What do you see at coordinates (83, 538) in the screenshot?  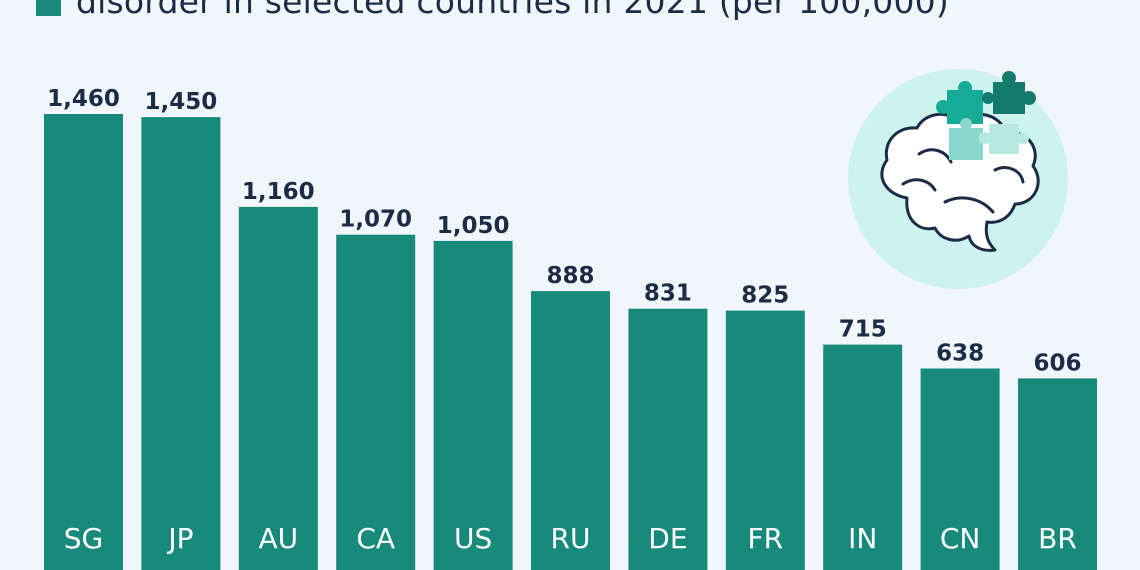 I see `category-label-sg: SG` at bounding box center [83, 538].